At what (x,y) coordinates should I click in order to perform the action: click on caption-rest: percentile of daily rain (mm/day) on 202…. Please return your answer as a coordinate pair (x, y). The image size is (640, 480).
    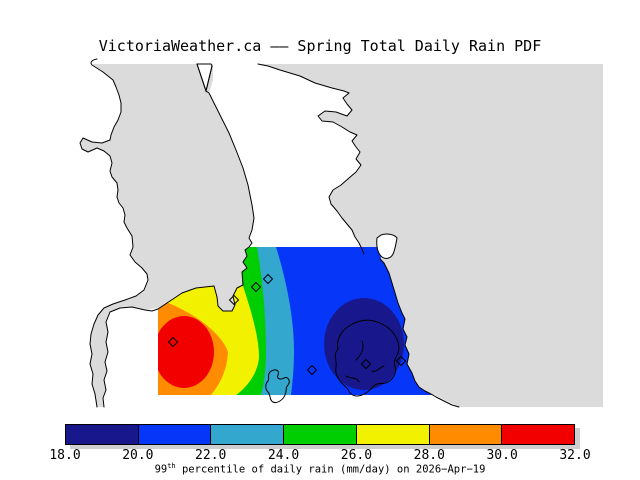
    Looking at the image, I should click on (330, 469).